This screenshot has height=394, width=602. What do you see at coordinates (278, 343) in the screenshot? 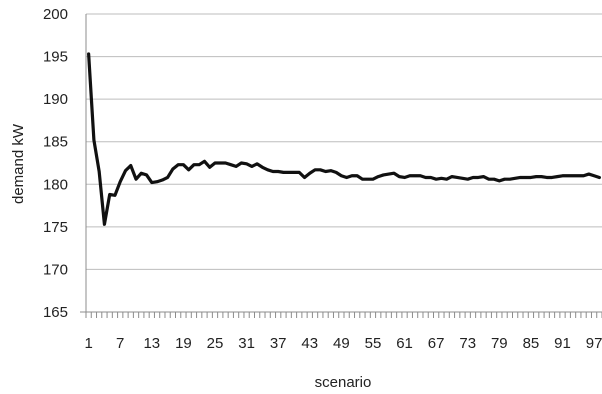
I see `x-tick-label: 37` at bounding box center [278, 343].